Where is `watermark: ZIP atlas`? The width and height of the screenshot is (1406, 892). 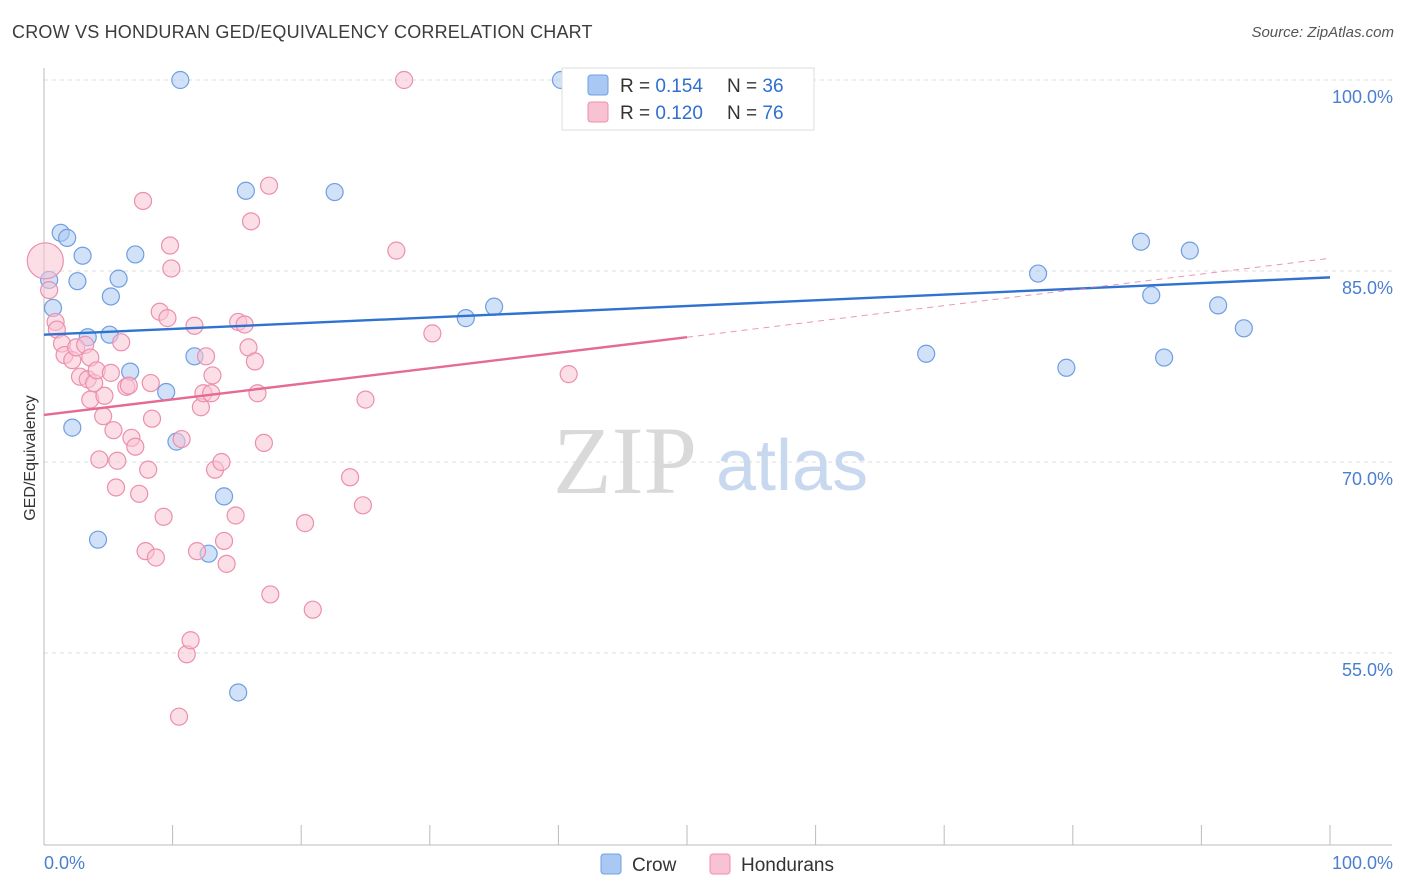
watermark: ZIP atlas is located at coordinates (710, 460).